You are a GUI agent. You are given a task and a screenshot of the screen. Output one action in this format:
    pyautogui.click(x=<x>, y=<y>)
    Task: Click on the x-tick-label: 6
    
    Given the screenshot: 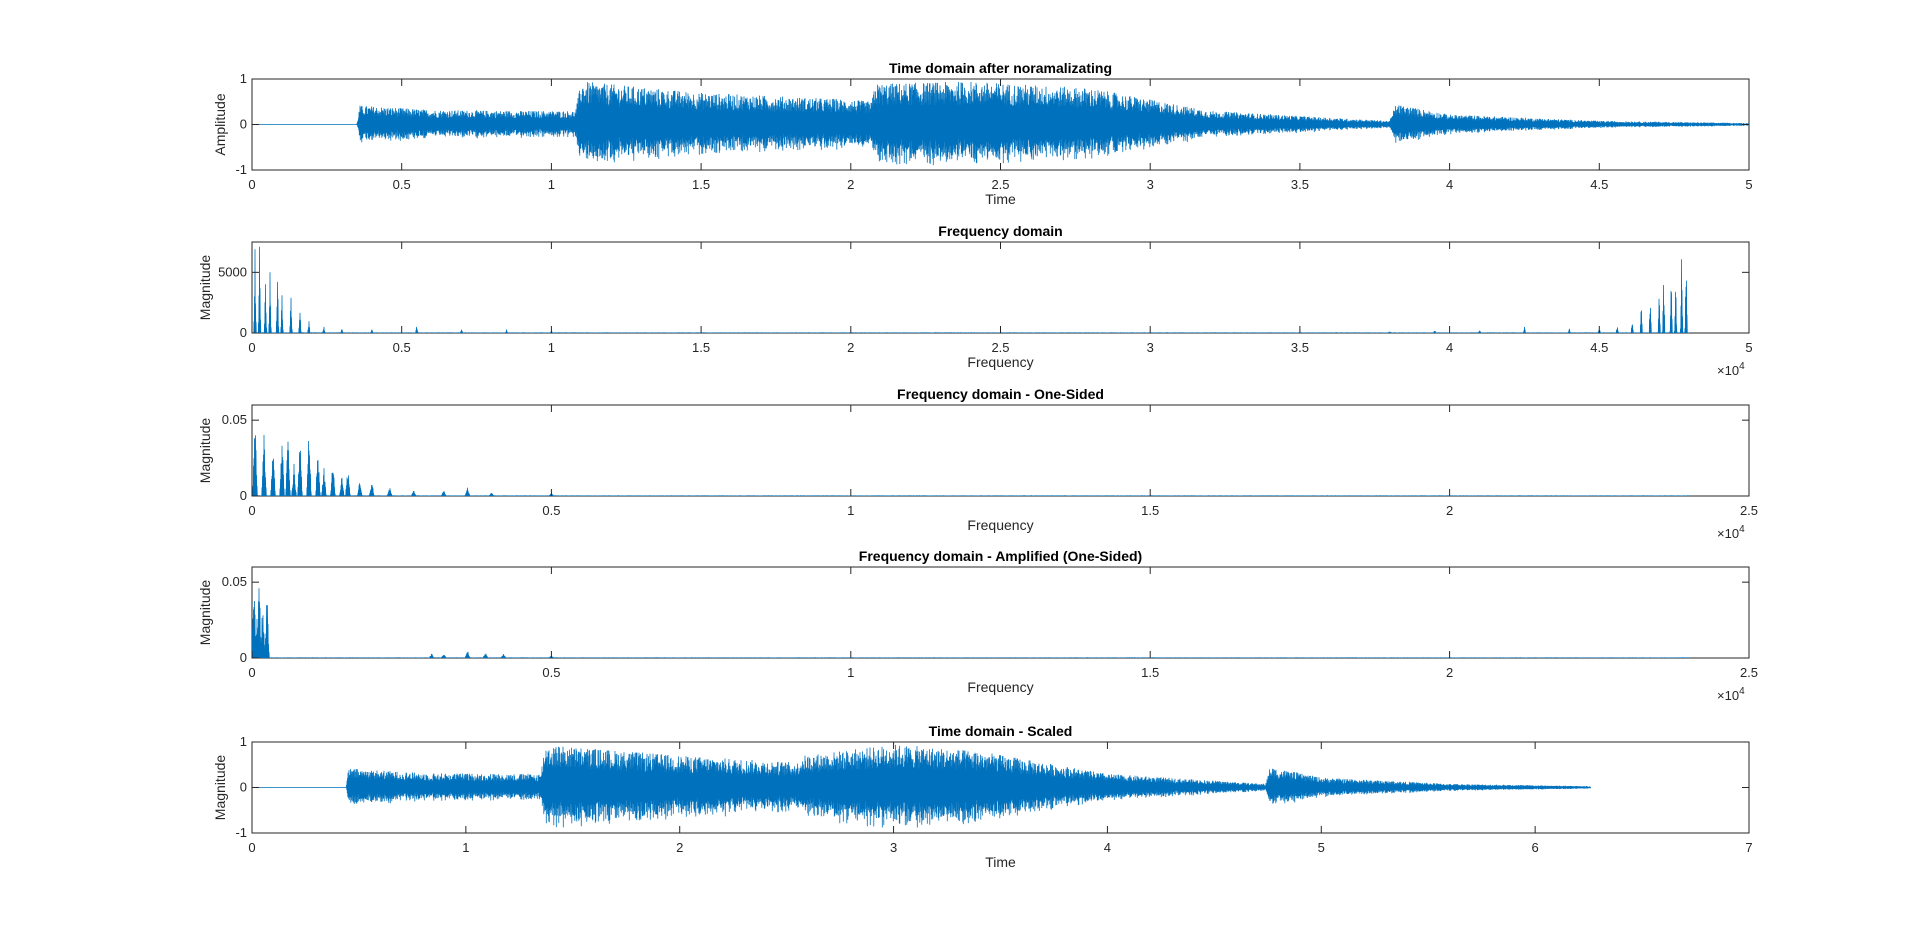 What is the action you would take?
    pyautogui.click(x=1535, y=847)
    